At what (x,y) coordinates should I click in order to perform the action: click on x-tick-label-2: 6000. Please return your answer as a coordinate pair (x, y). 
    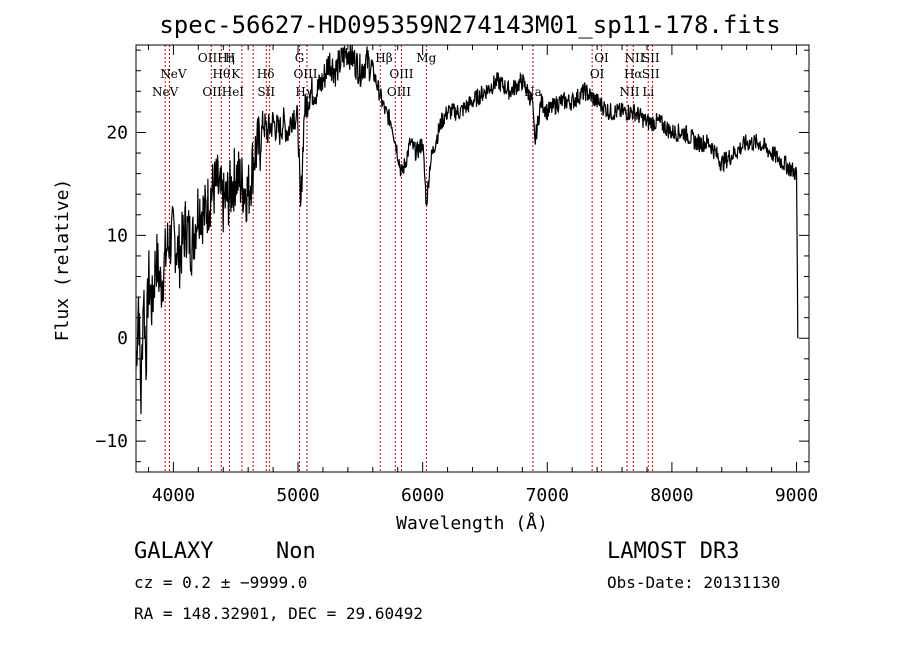
    Looking at the image, I should click on (422, 495).